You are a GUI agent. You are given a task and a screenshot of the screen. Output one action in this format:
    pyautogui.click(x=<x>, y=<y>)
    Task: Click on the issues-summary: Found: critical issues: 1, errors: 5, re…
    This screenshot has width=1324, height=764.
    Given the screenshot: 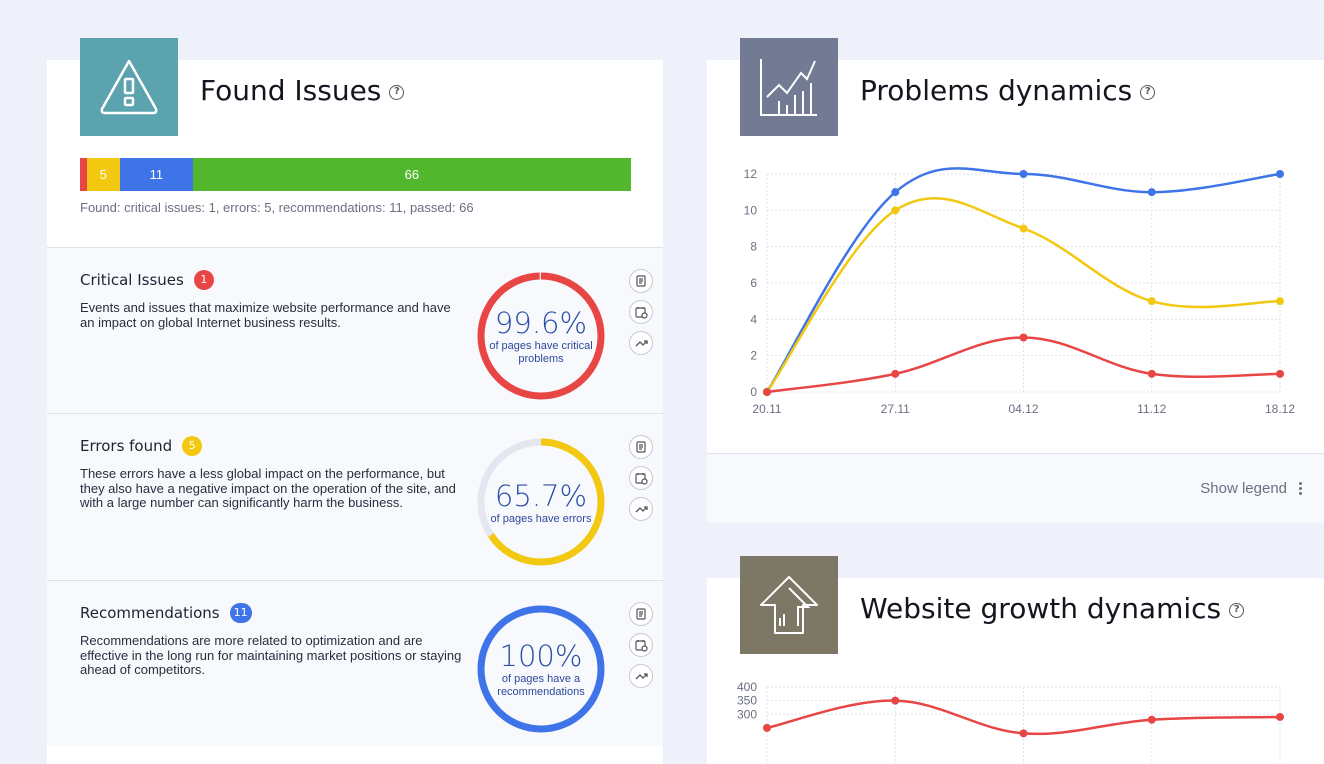 What is the action you would take?
    pyautogui.click(x=277, y=207)
    